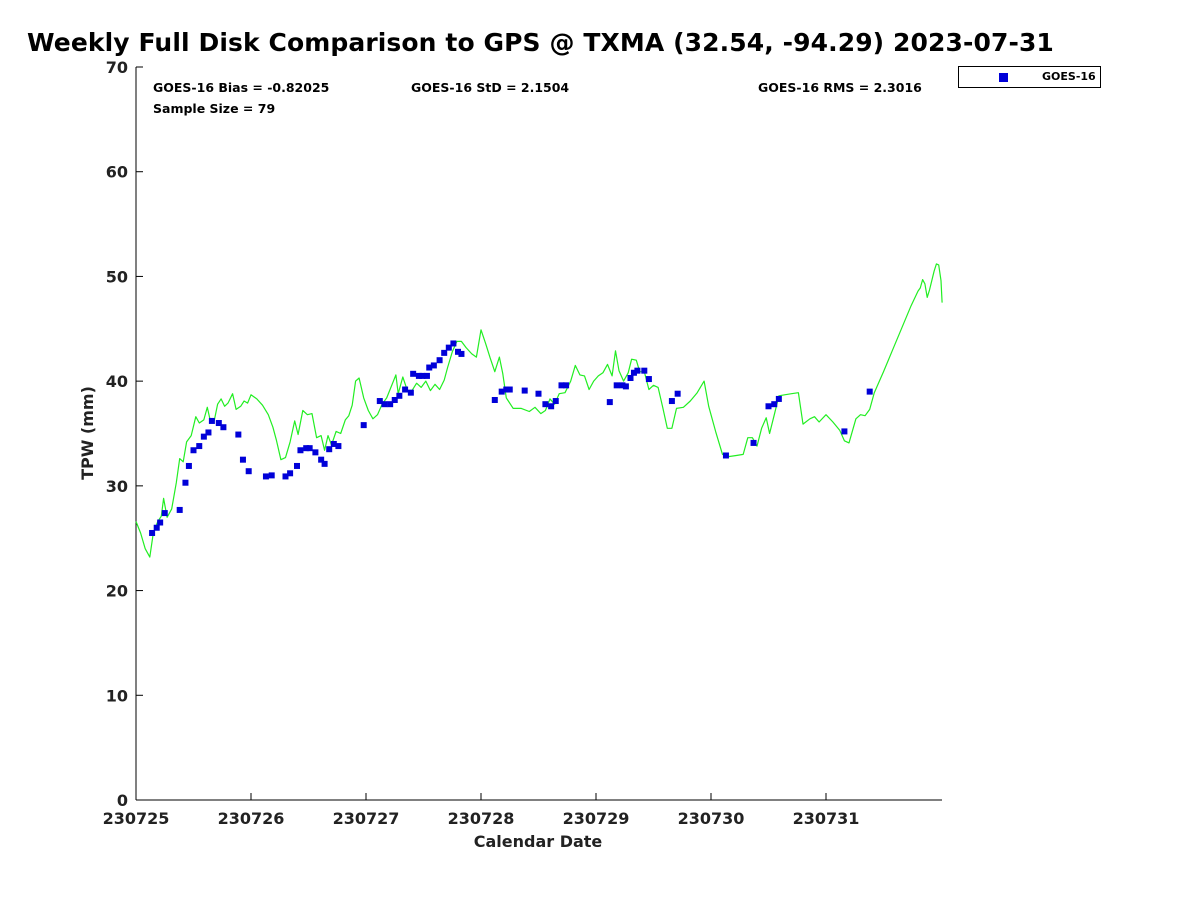 This screenshot has width=1200, height=900. I want to click on y-tick-label: 40, so click(117, 381).